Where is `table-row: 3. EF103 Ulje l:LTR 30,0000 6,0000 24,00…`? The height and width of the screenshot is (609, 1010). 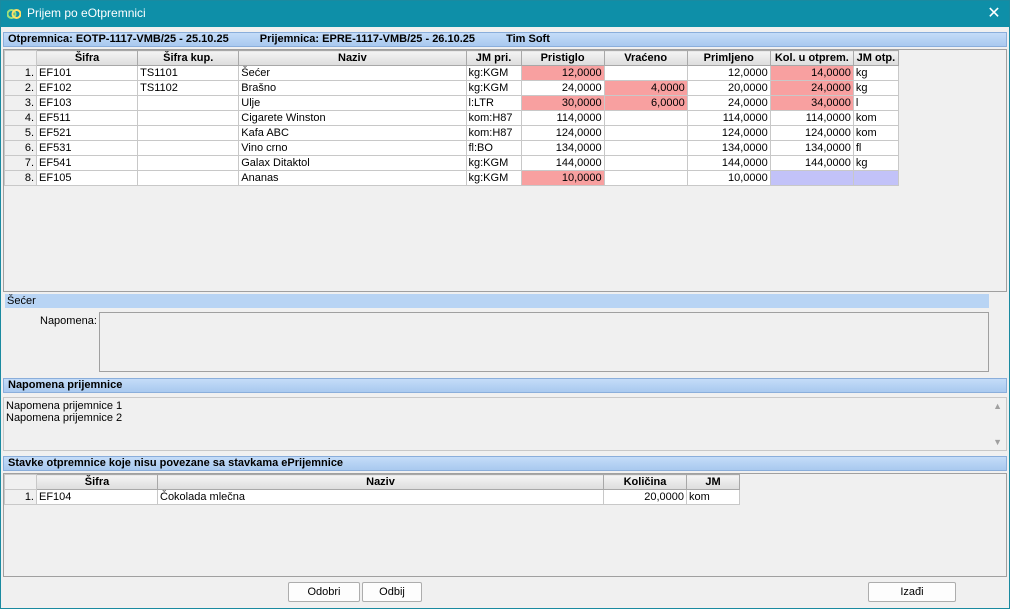
table-row: 3. EF103 Ulje l:LTR 30,0000 6,0000 24,00… is located at coordinates (451, 103).